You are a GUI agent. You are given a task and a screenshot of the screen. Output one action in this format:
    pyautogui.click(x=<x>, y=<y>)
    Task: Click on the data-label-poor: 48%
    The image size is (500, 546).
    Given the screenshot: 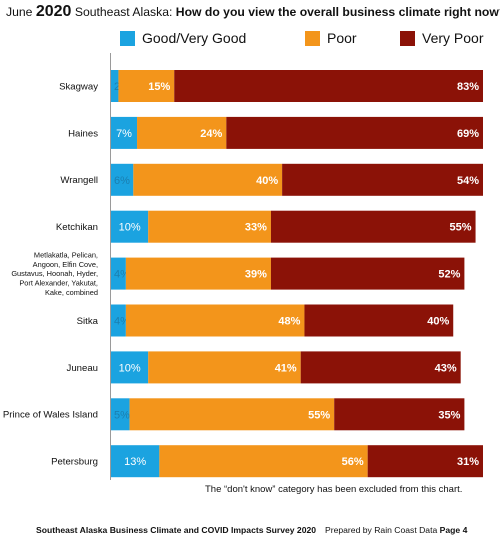 What is the action you would take?
    pyautogui.click(x=289, y=322)
    